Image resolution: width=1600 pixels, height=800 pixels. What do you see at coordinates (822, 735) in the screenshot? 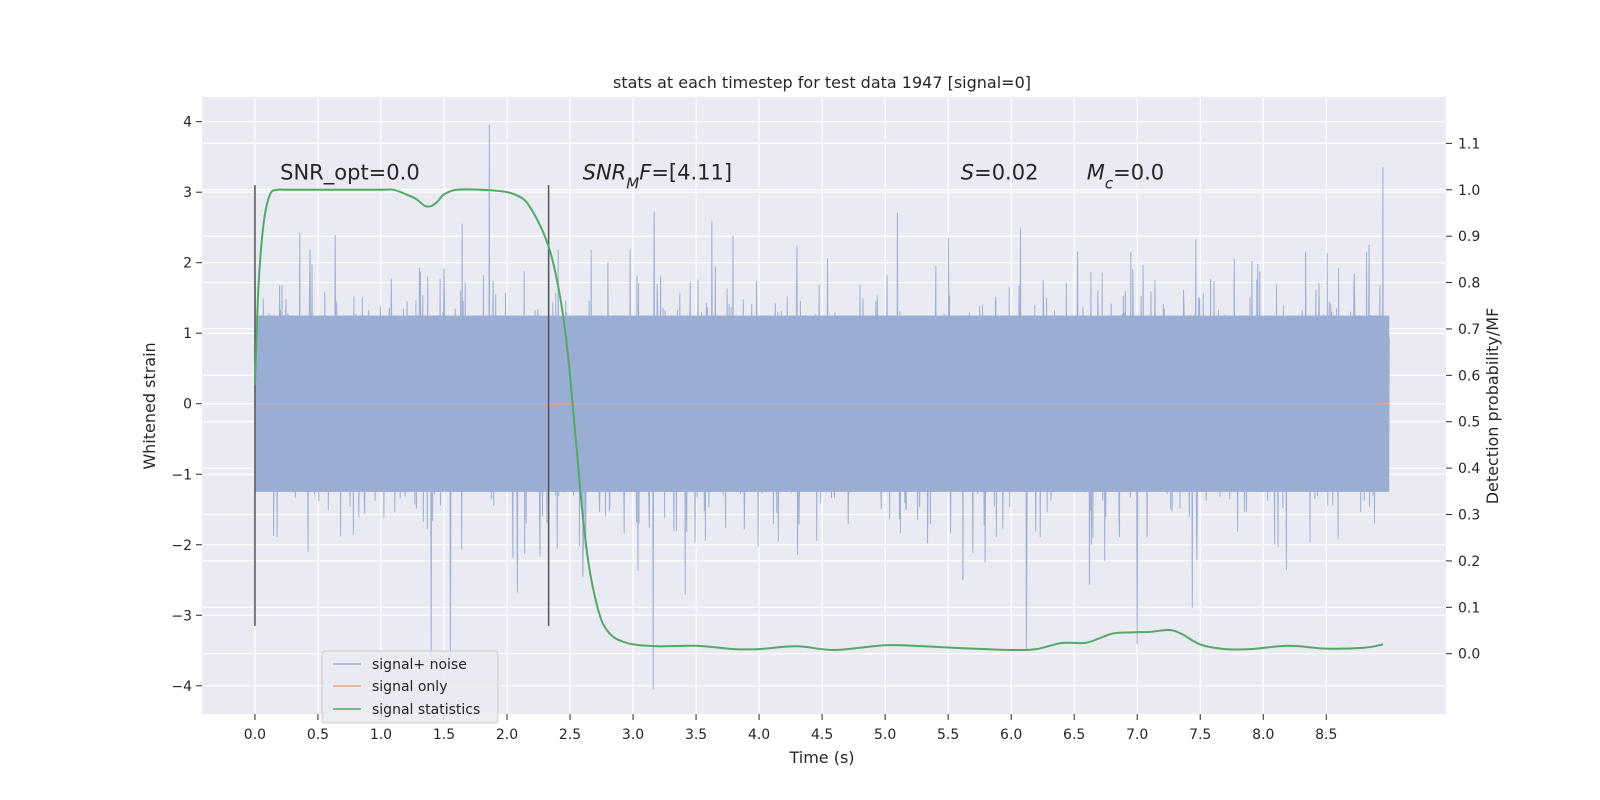
I see `x-tick-label: 4.5` at bounding box center [822, 735].